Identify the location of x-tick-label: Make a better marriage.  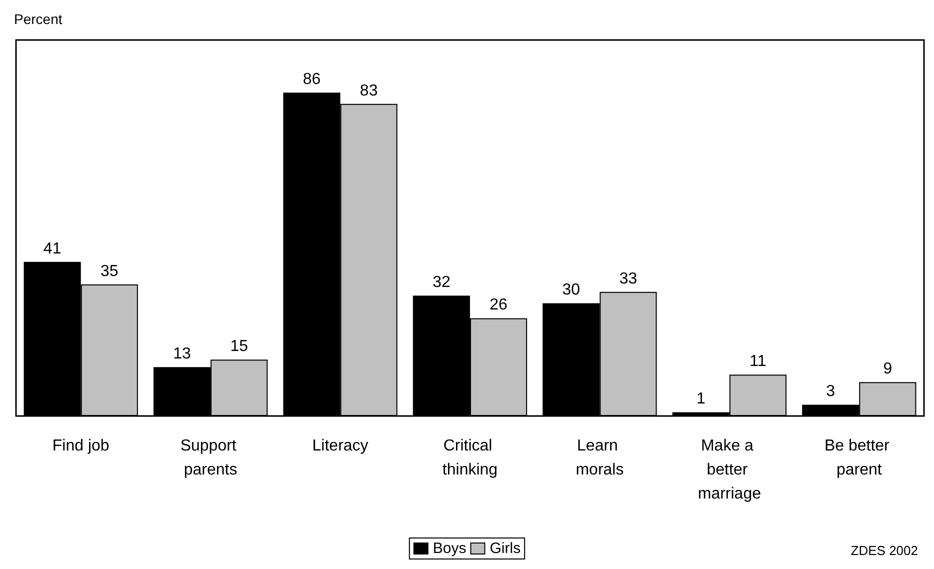
(730, 470).